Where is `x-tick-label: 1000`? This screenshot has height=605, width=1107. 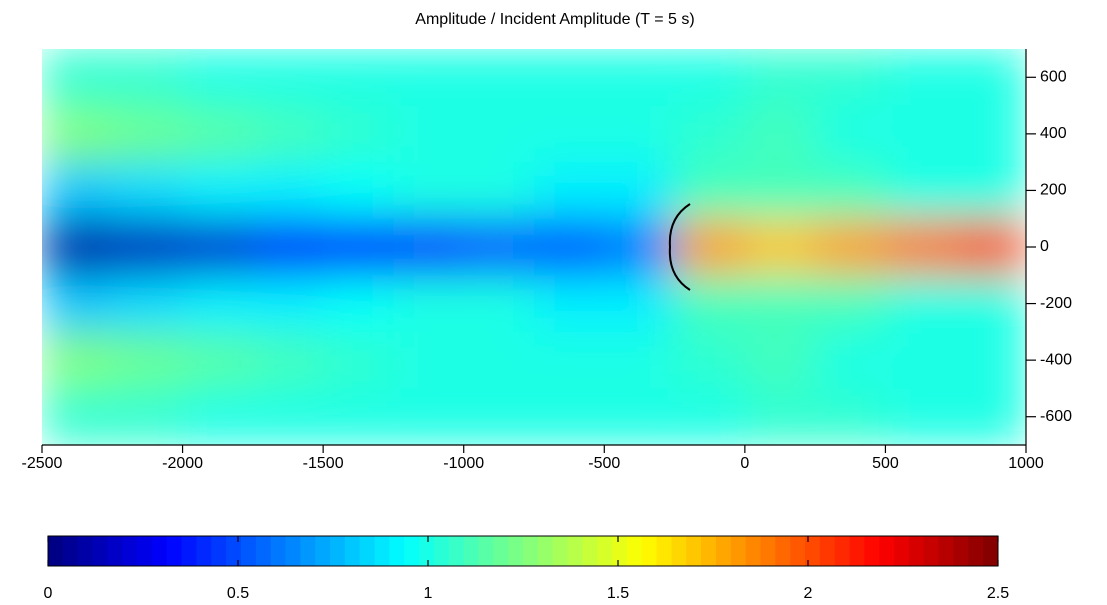
x-tick-label: 1000 is located at coordinates (1026, 463).